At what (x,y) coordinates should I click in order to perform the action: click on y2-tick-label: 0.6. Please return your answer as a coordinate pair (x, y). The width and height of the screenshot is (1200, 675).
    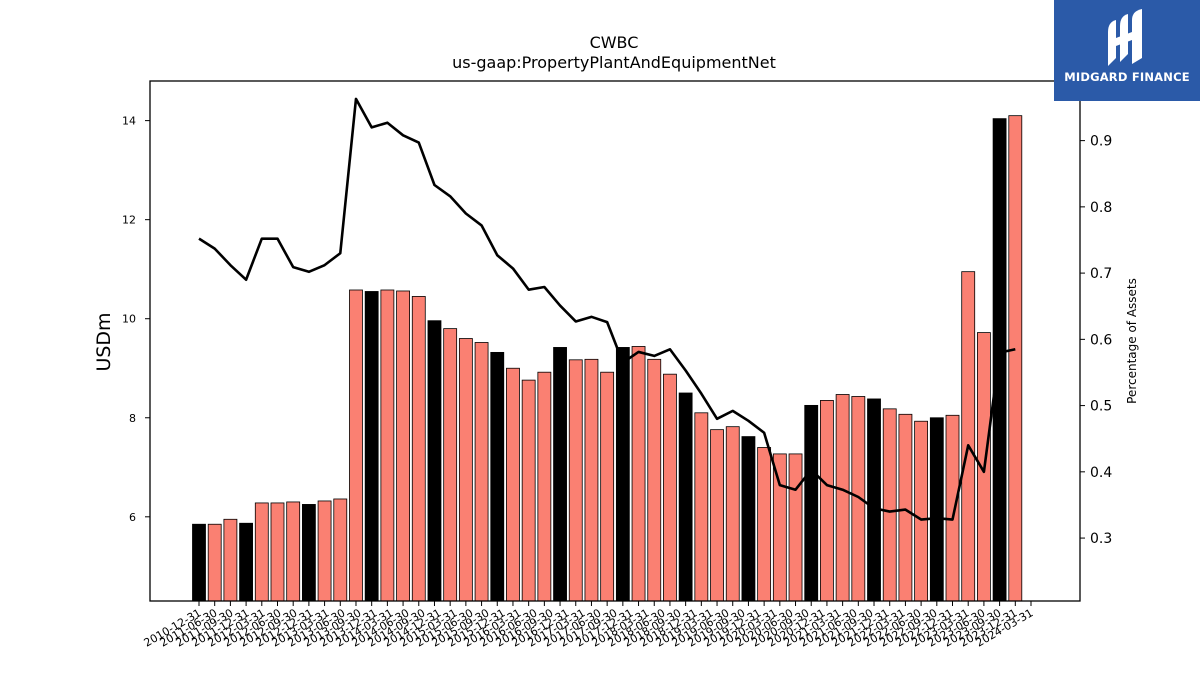
    Looking at the image, I should click on (1101, 340).